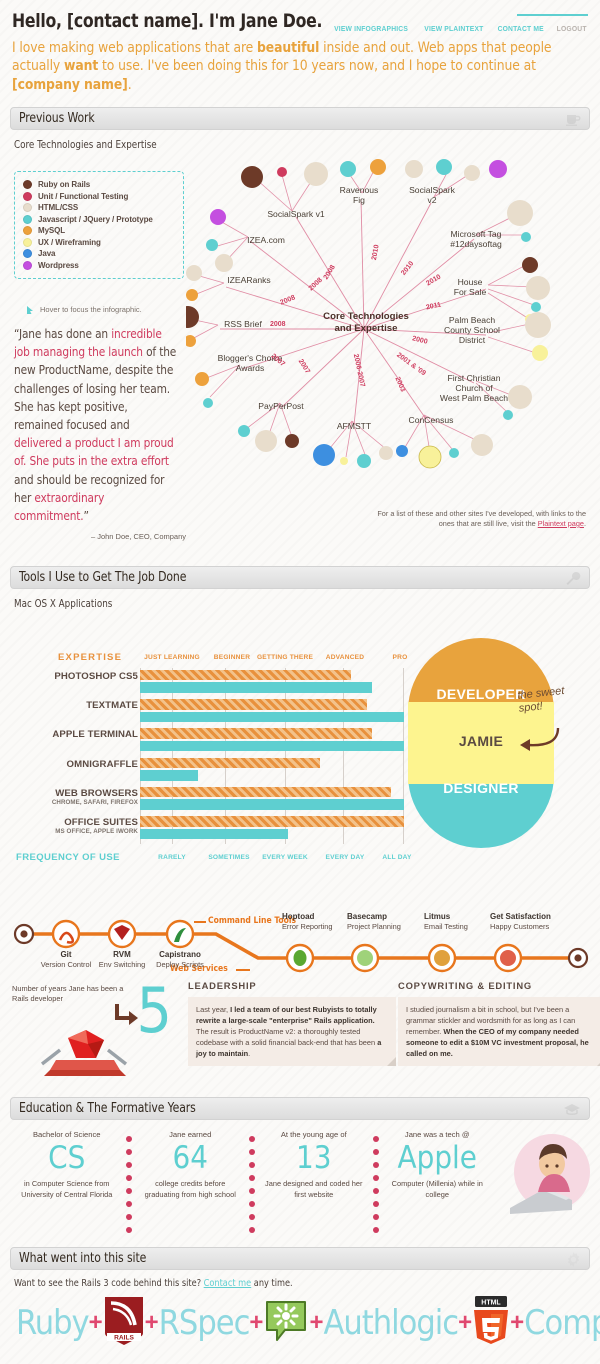 This screenshot has width=600, height=1364. I want to click on node-label-socialspark-v2: SocialSpark v2, so click(432, 194).